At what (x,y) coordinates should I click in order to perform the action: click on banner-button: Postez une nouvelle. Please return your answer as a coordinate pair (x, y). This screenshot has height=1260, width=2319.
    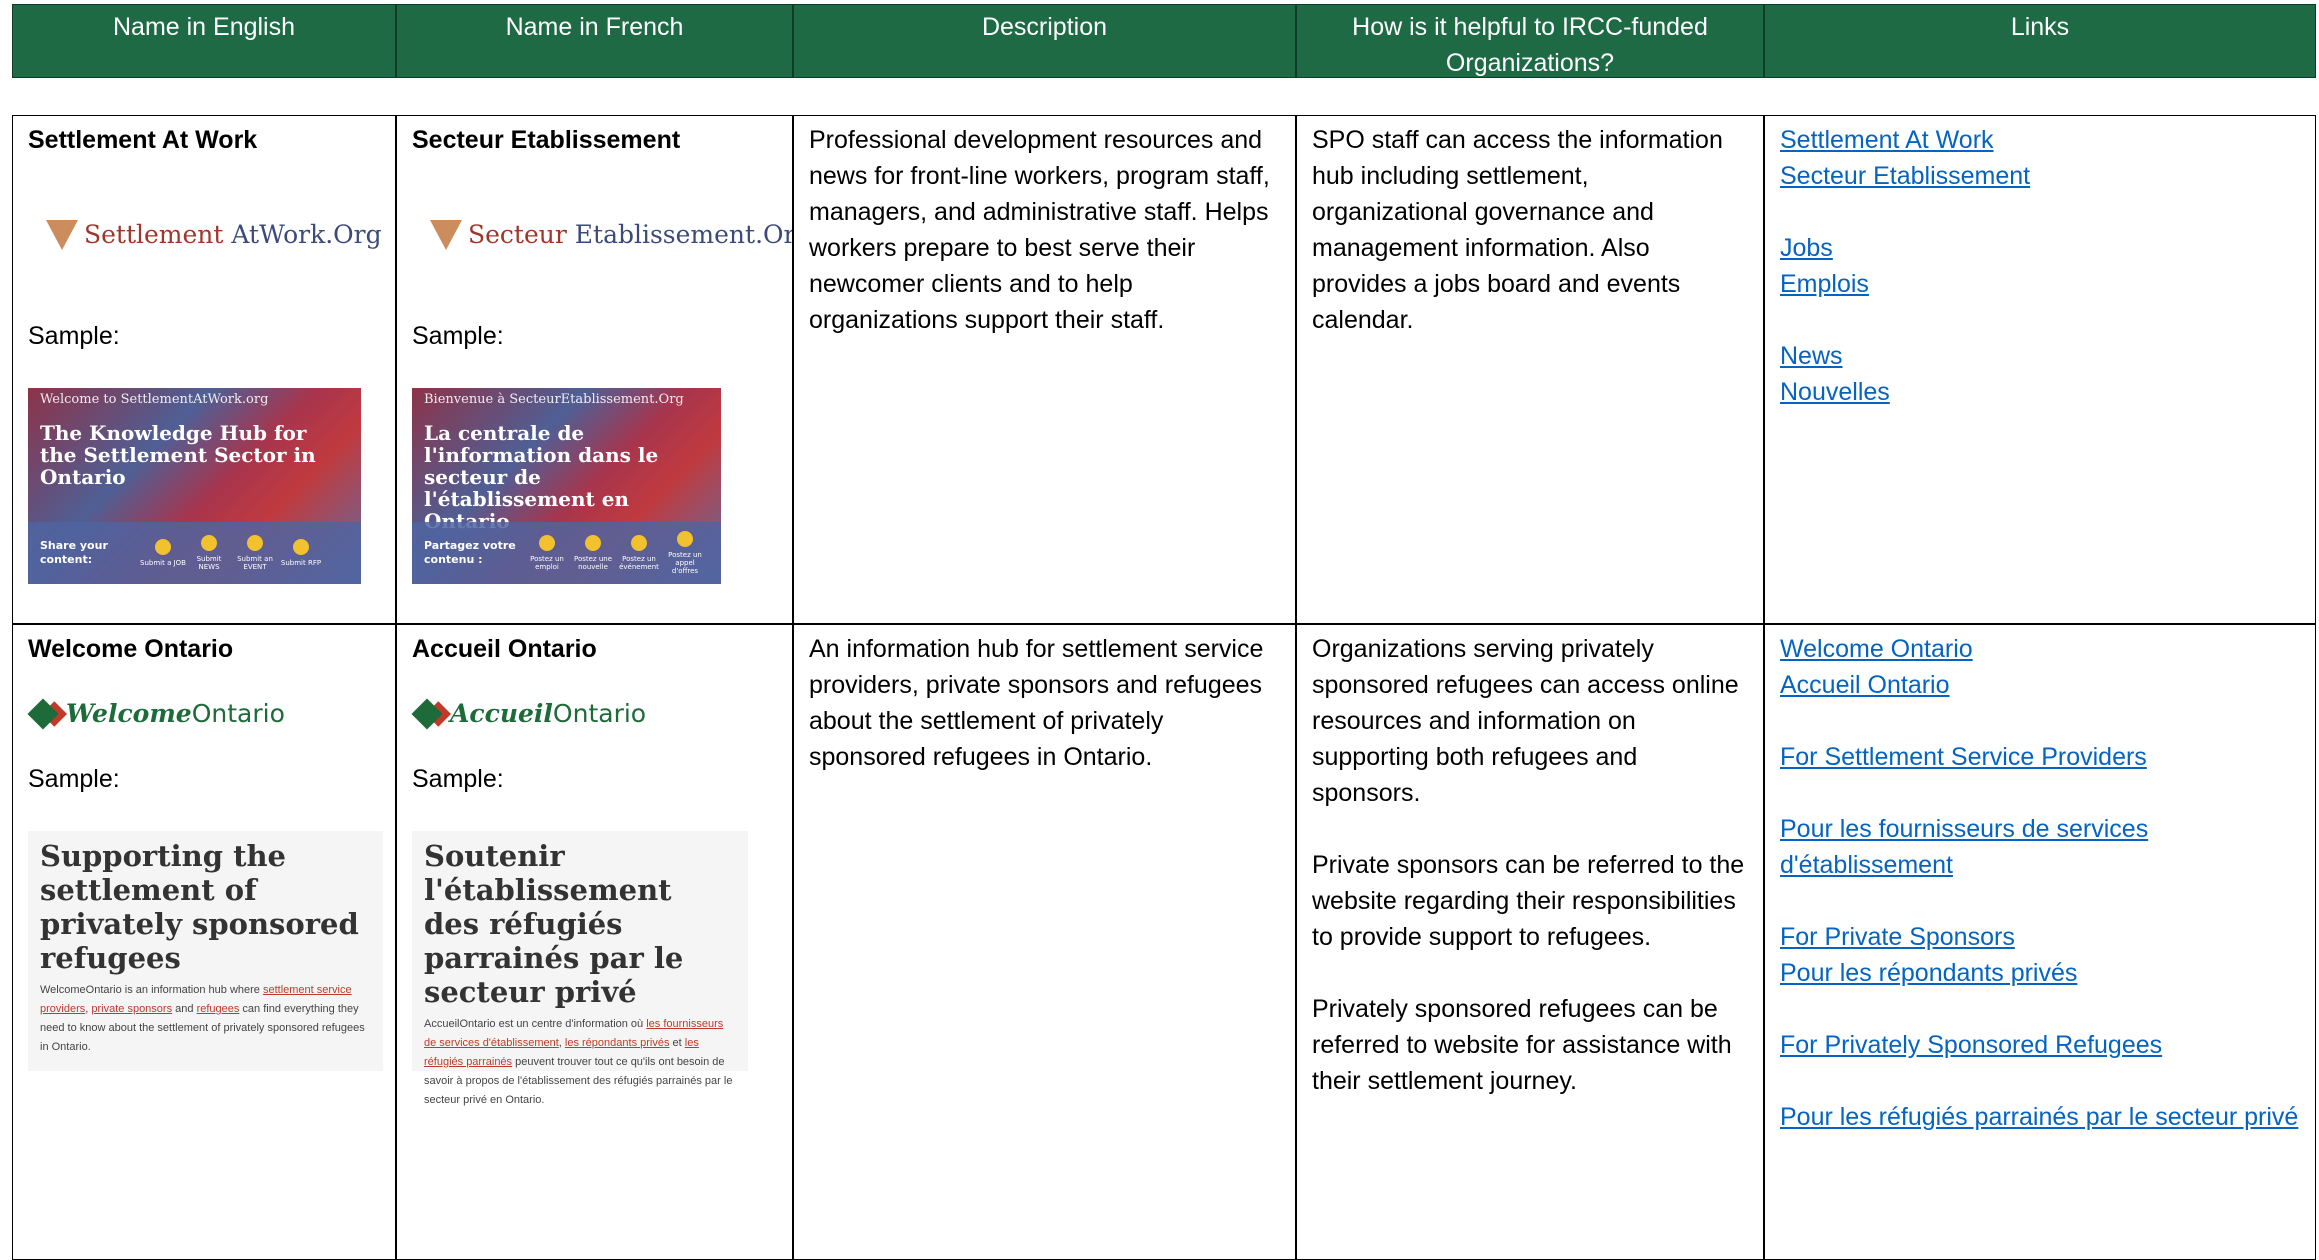
    Looking at the image, I should click on (593, 553).